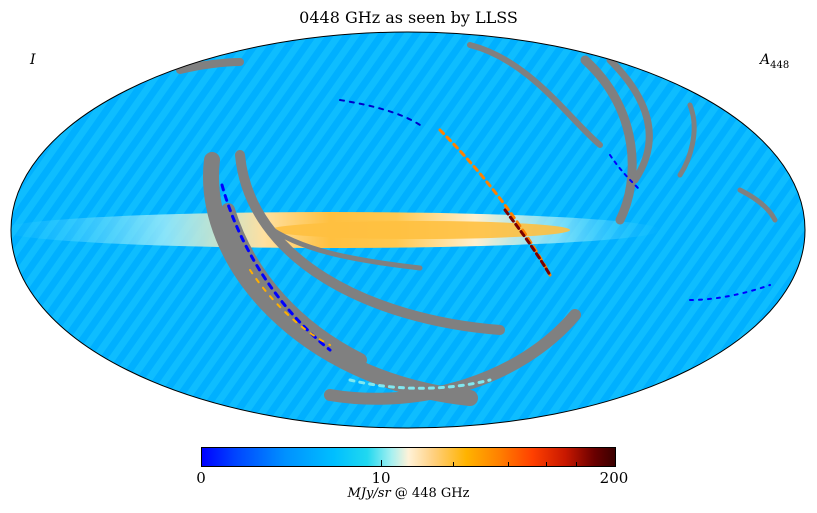 This screenshot has height=513, width=817. What do you see at coordinates (614, 478) in the screenshot?
I see `colorbar-tick-label: 200` at bounding box center [614, 478].